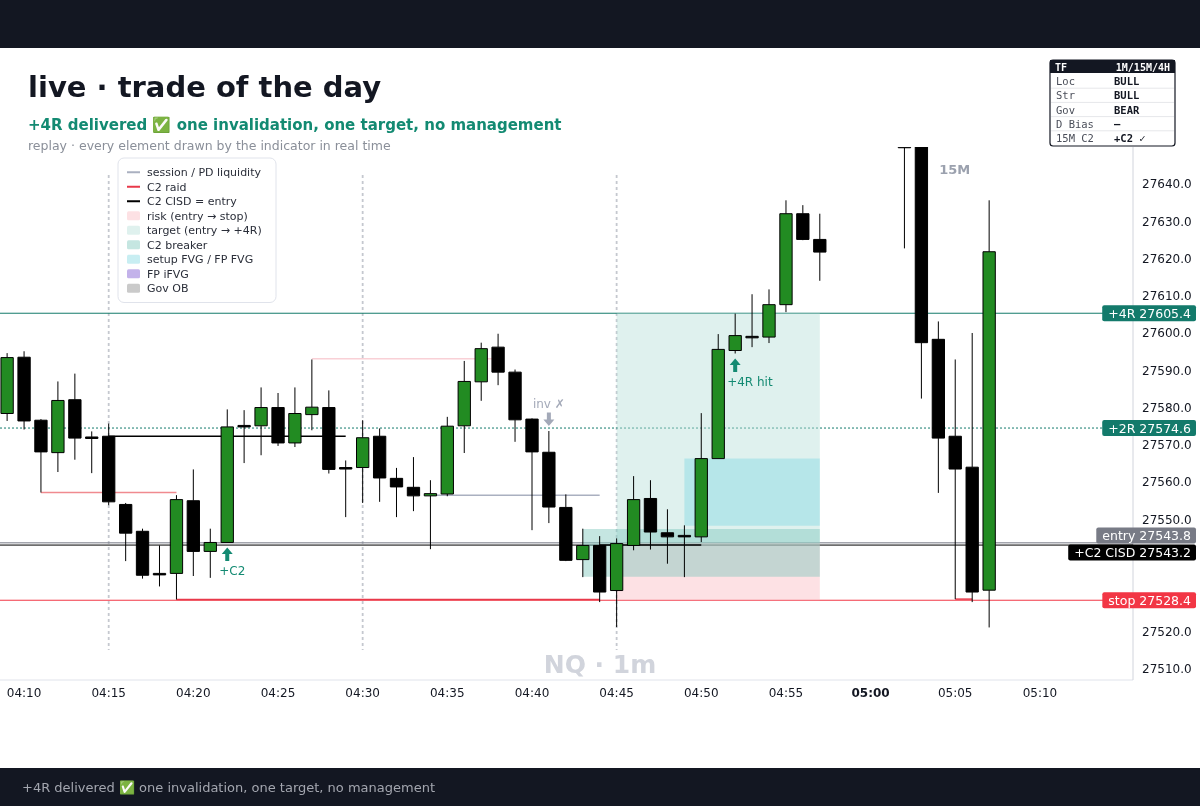 This screenshot has height=806, width=1200. I want to click on ref-line-label: entry 27543.8, so click(1147, 535).